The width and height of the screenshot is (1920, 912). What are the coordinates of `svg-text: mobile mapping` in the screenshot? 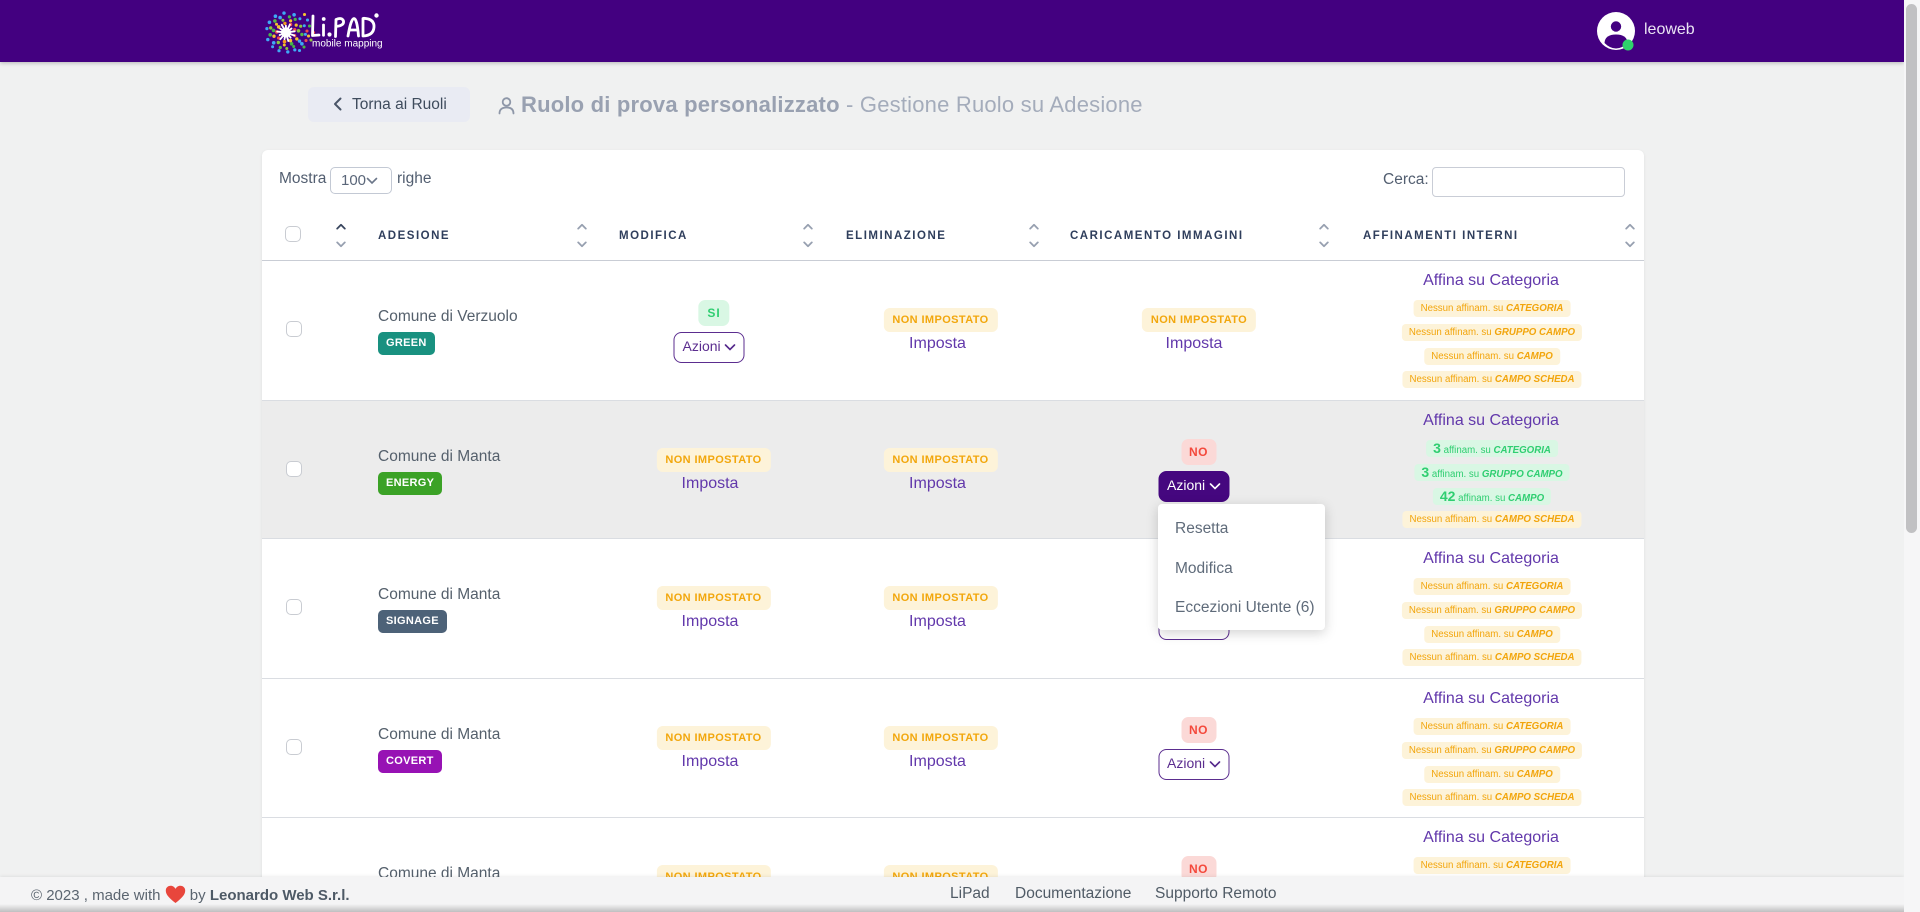 It's located at (347, 44).